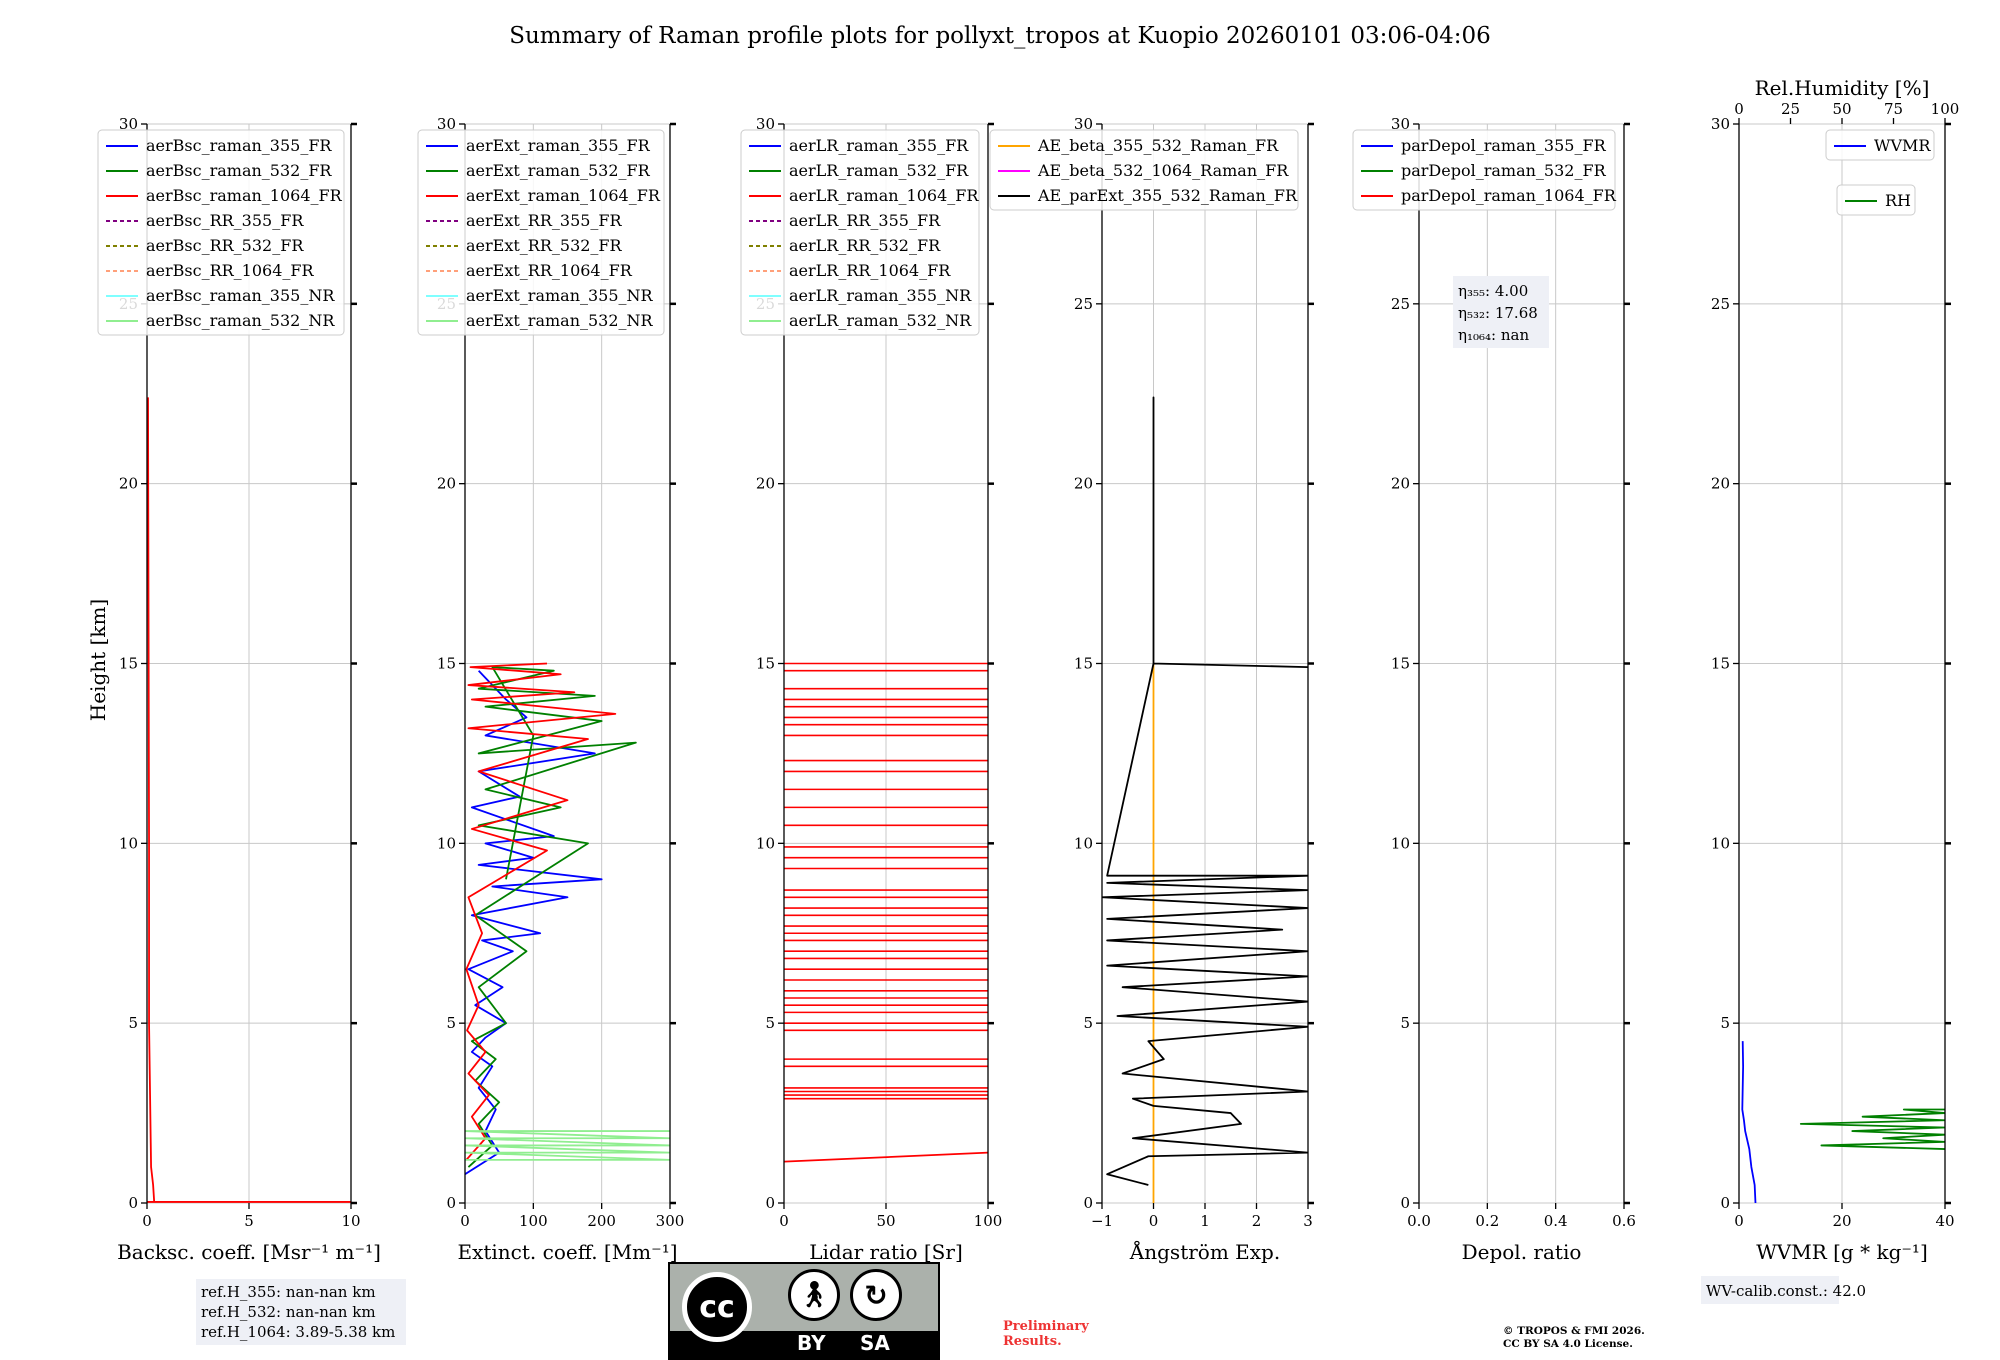 This screenshot has width=2000, height=1360. I want to click on legend-entry: aerLR_raman_532_FR, so click(879, 170).